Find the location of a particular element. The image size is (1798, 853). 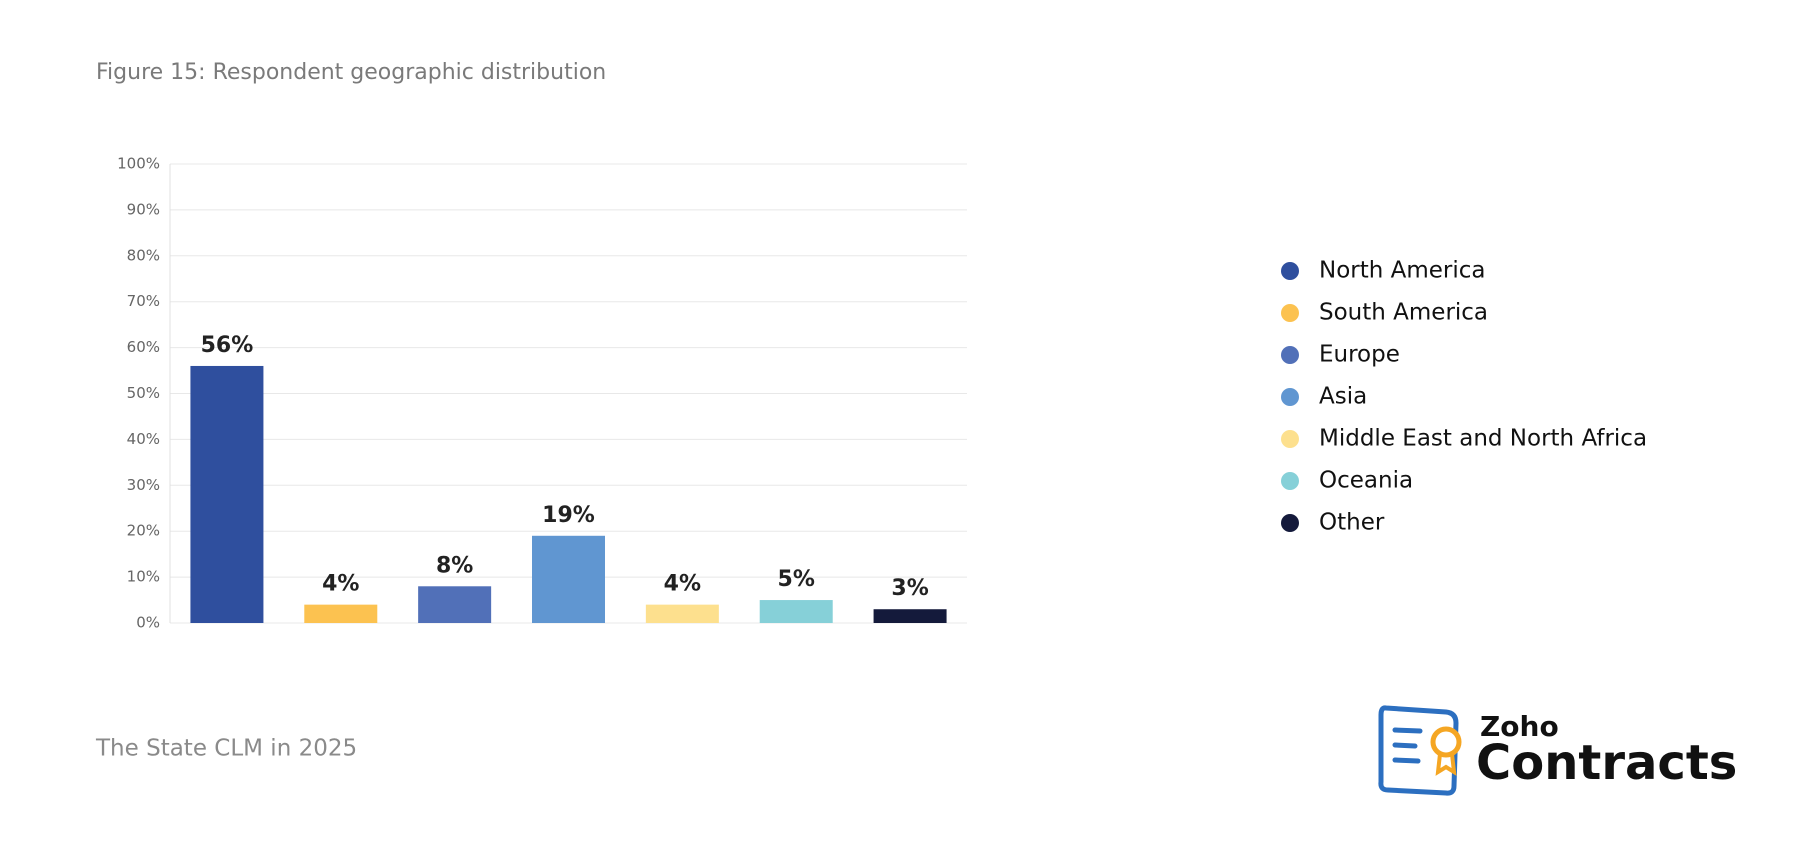

y-tick-label: 100% is located at coordinates (138, 164).